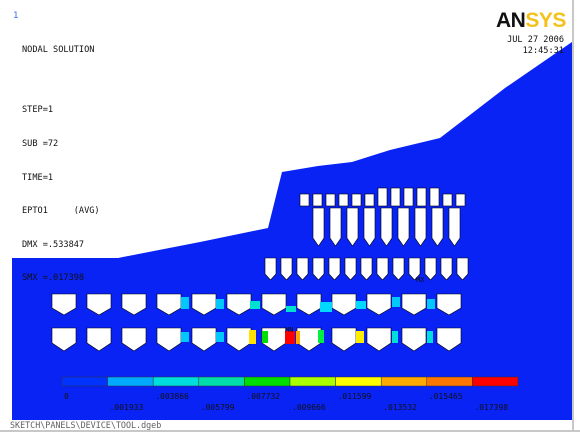 Image resolution: width=580 pixels, height=440 pixels. I want to click on max-marker: MX, so click(420, 280).